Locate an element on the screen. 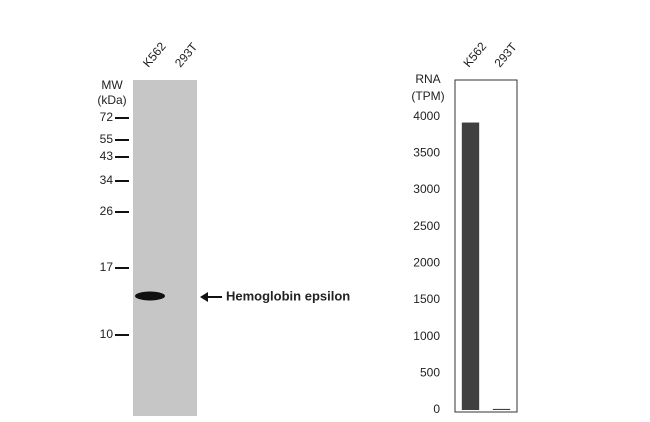 This screenshot has height=422, width=650. plot-frame is located at coordinates (486, 246).